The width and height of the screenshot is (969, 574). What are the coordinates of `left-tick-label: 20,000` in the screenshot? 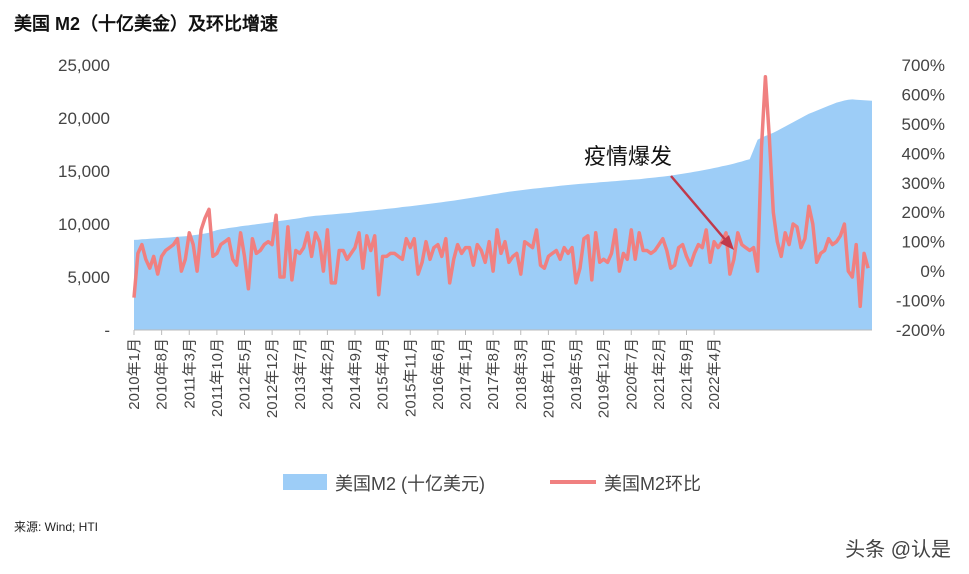 It's located at (84, 118).